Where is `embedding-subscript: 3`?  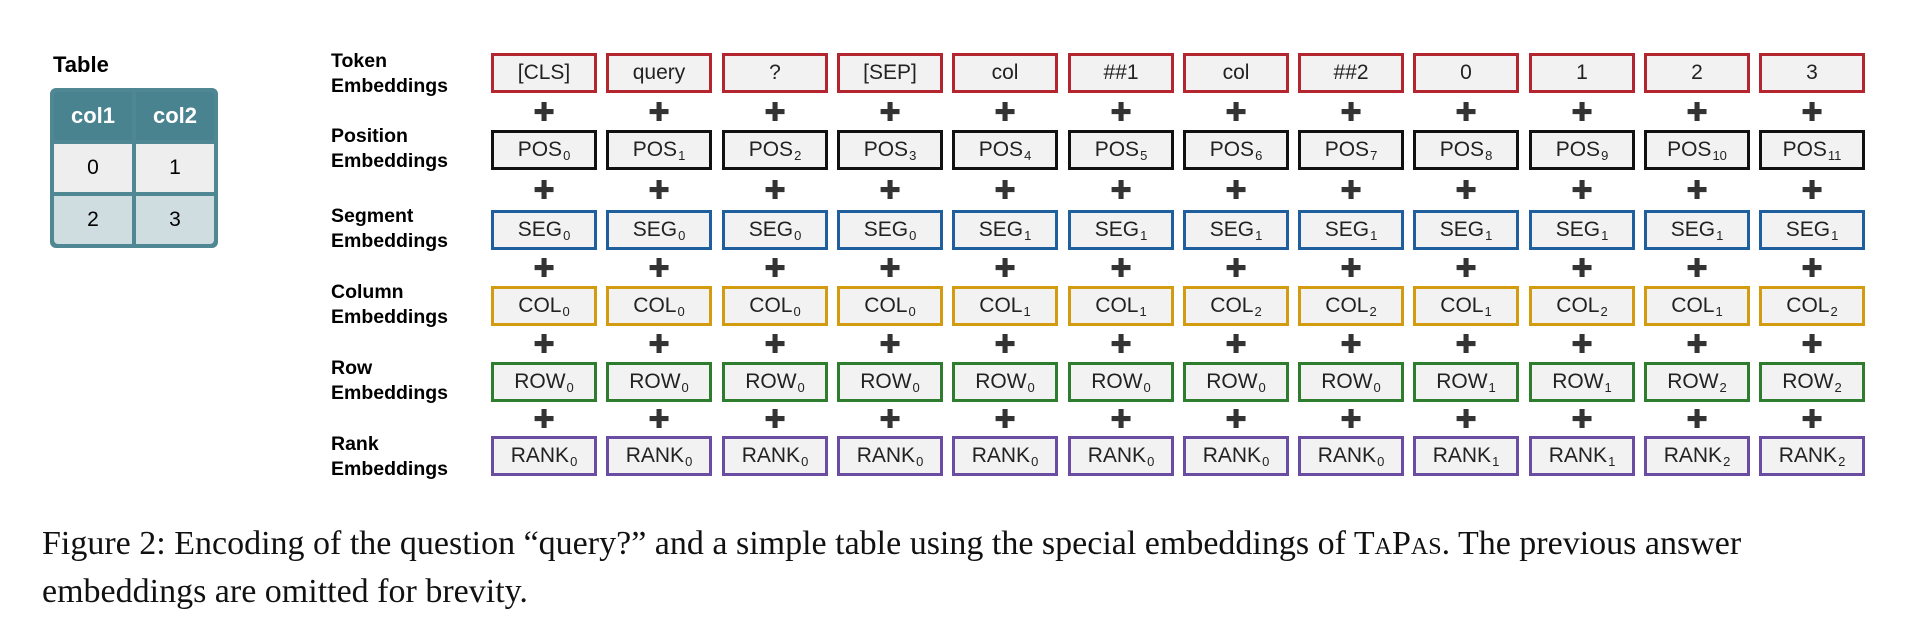 embedding-subscript: 3 is located at coordinates (913, 155).